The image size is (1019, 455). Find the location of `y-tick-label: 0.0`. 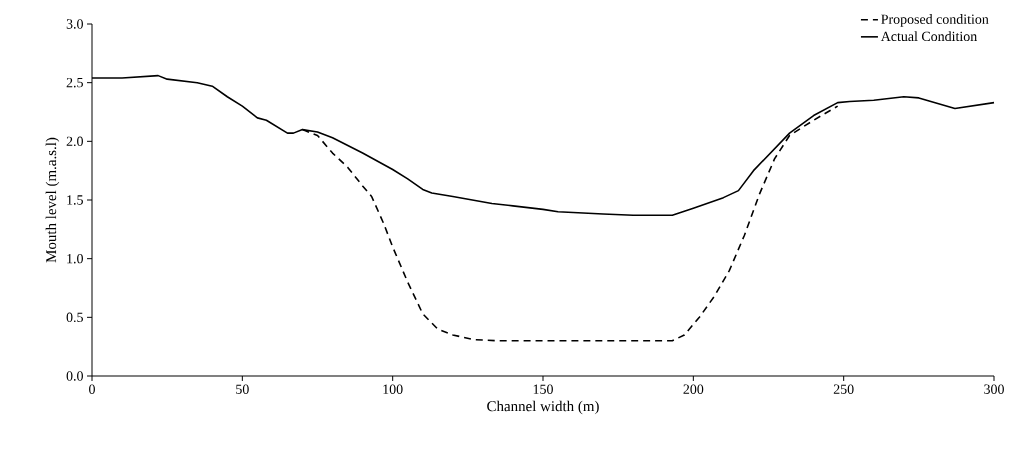

y-tick-label: 0.0 is located at coordinates (74, 376).